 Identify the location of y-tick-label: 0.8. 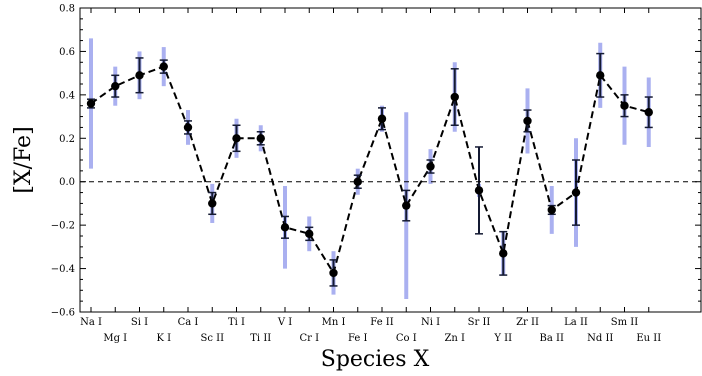
(67, 9).